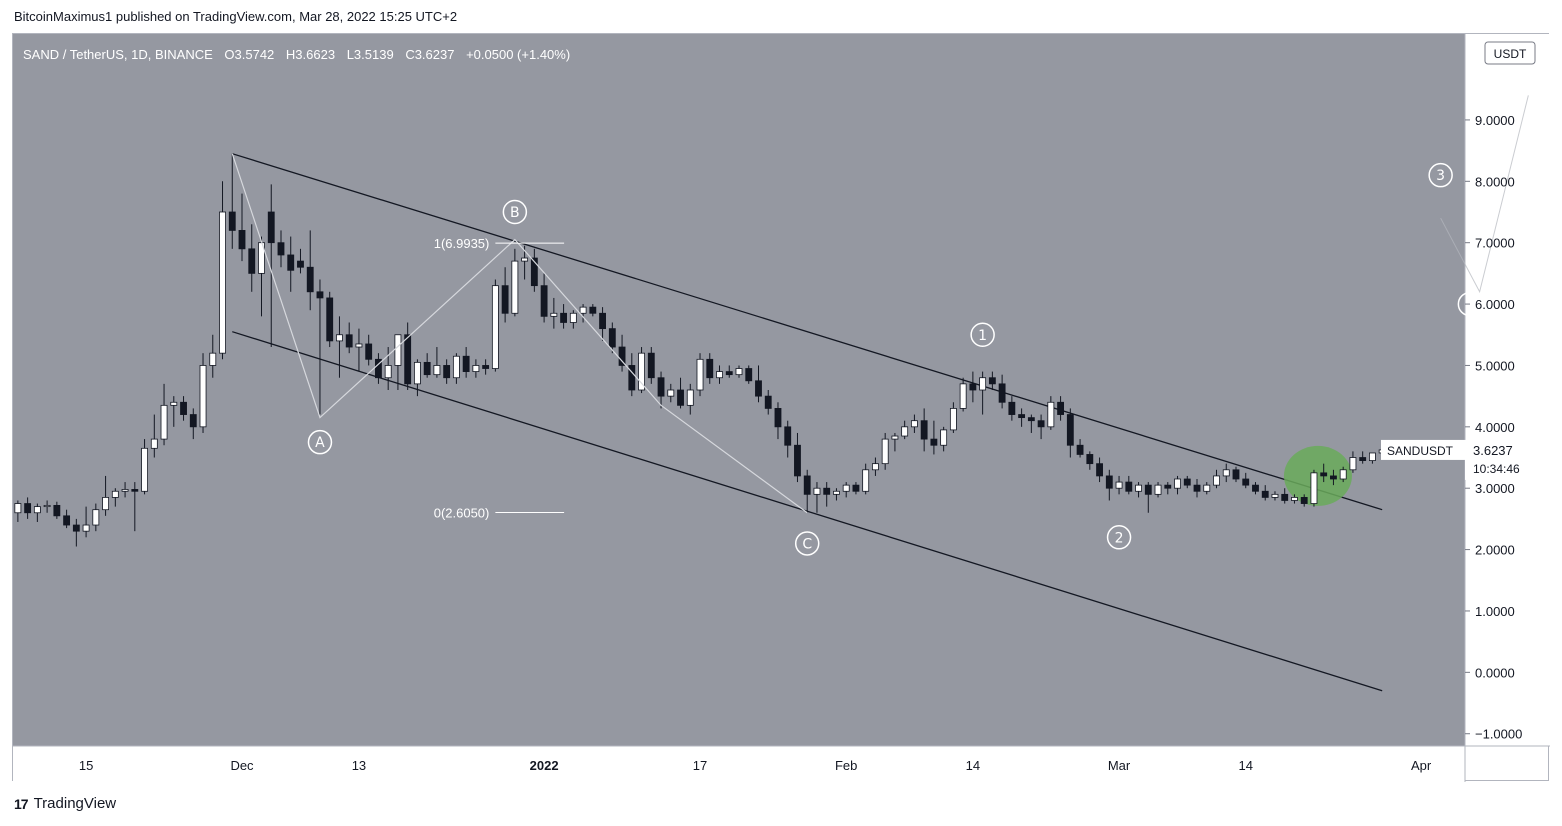 This screenshot has height=826, width=1562. Describe the element at coordinates (1498, 734) in the screenshot. I see `price-tick-label: −1.0000` at that location.